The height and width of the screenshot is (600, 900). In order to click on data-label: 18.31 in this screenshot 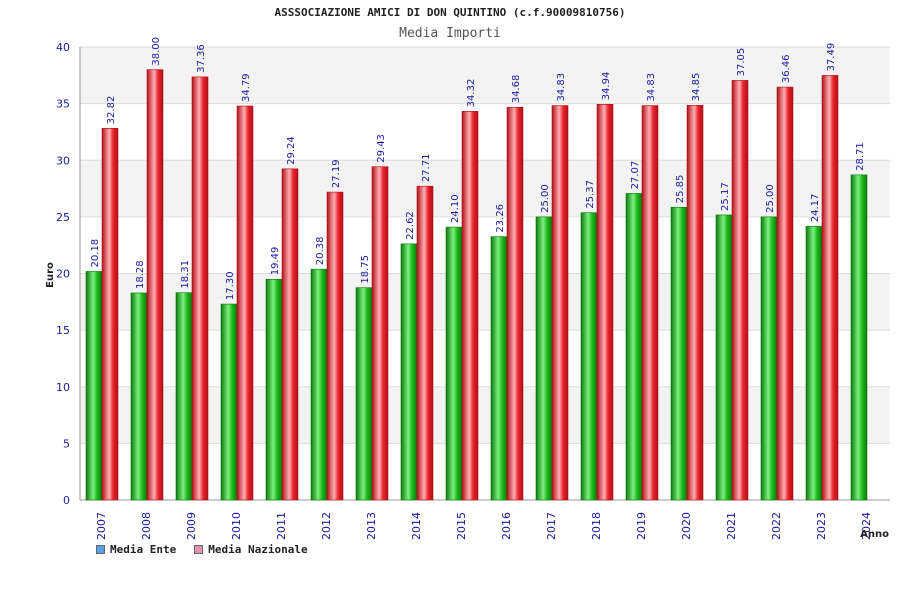, I will do `click(185, 274)`.